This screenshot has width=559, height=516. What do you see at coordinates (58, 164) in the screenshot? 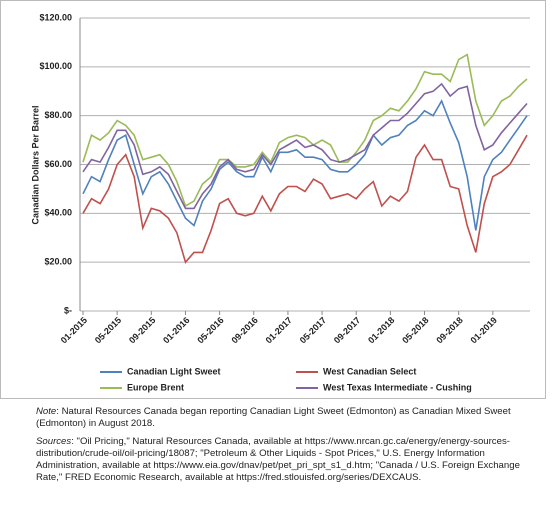
I see `y-tick-label: $60.00` at bounding box center [58, 164].